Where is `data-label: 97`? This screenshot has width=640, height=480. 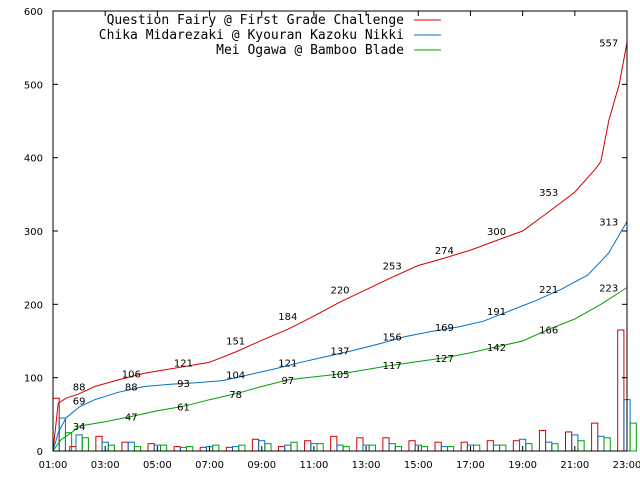
data-label: 97 is located at coordinates (287, 381).